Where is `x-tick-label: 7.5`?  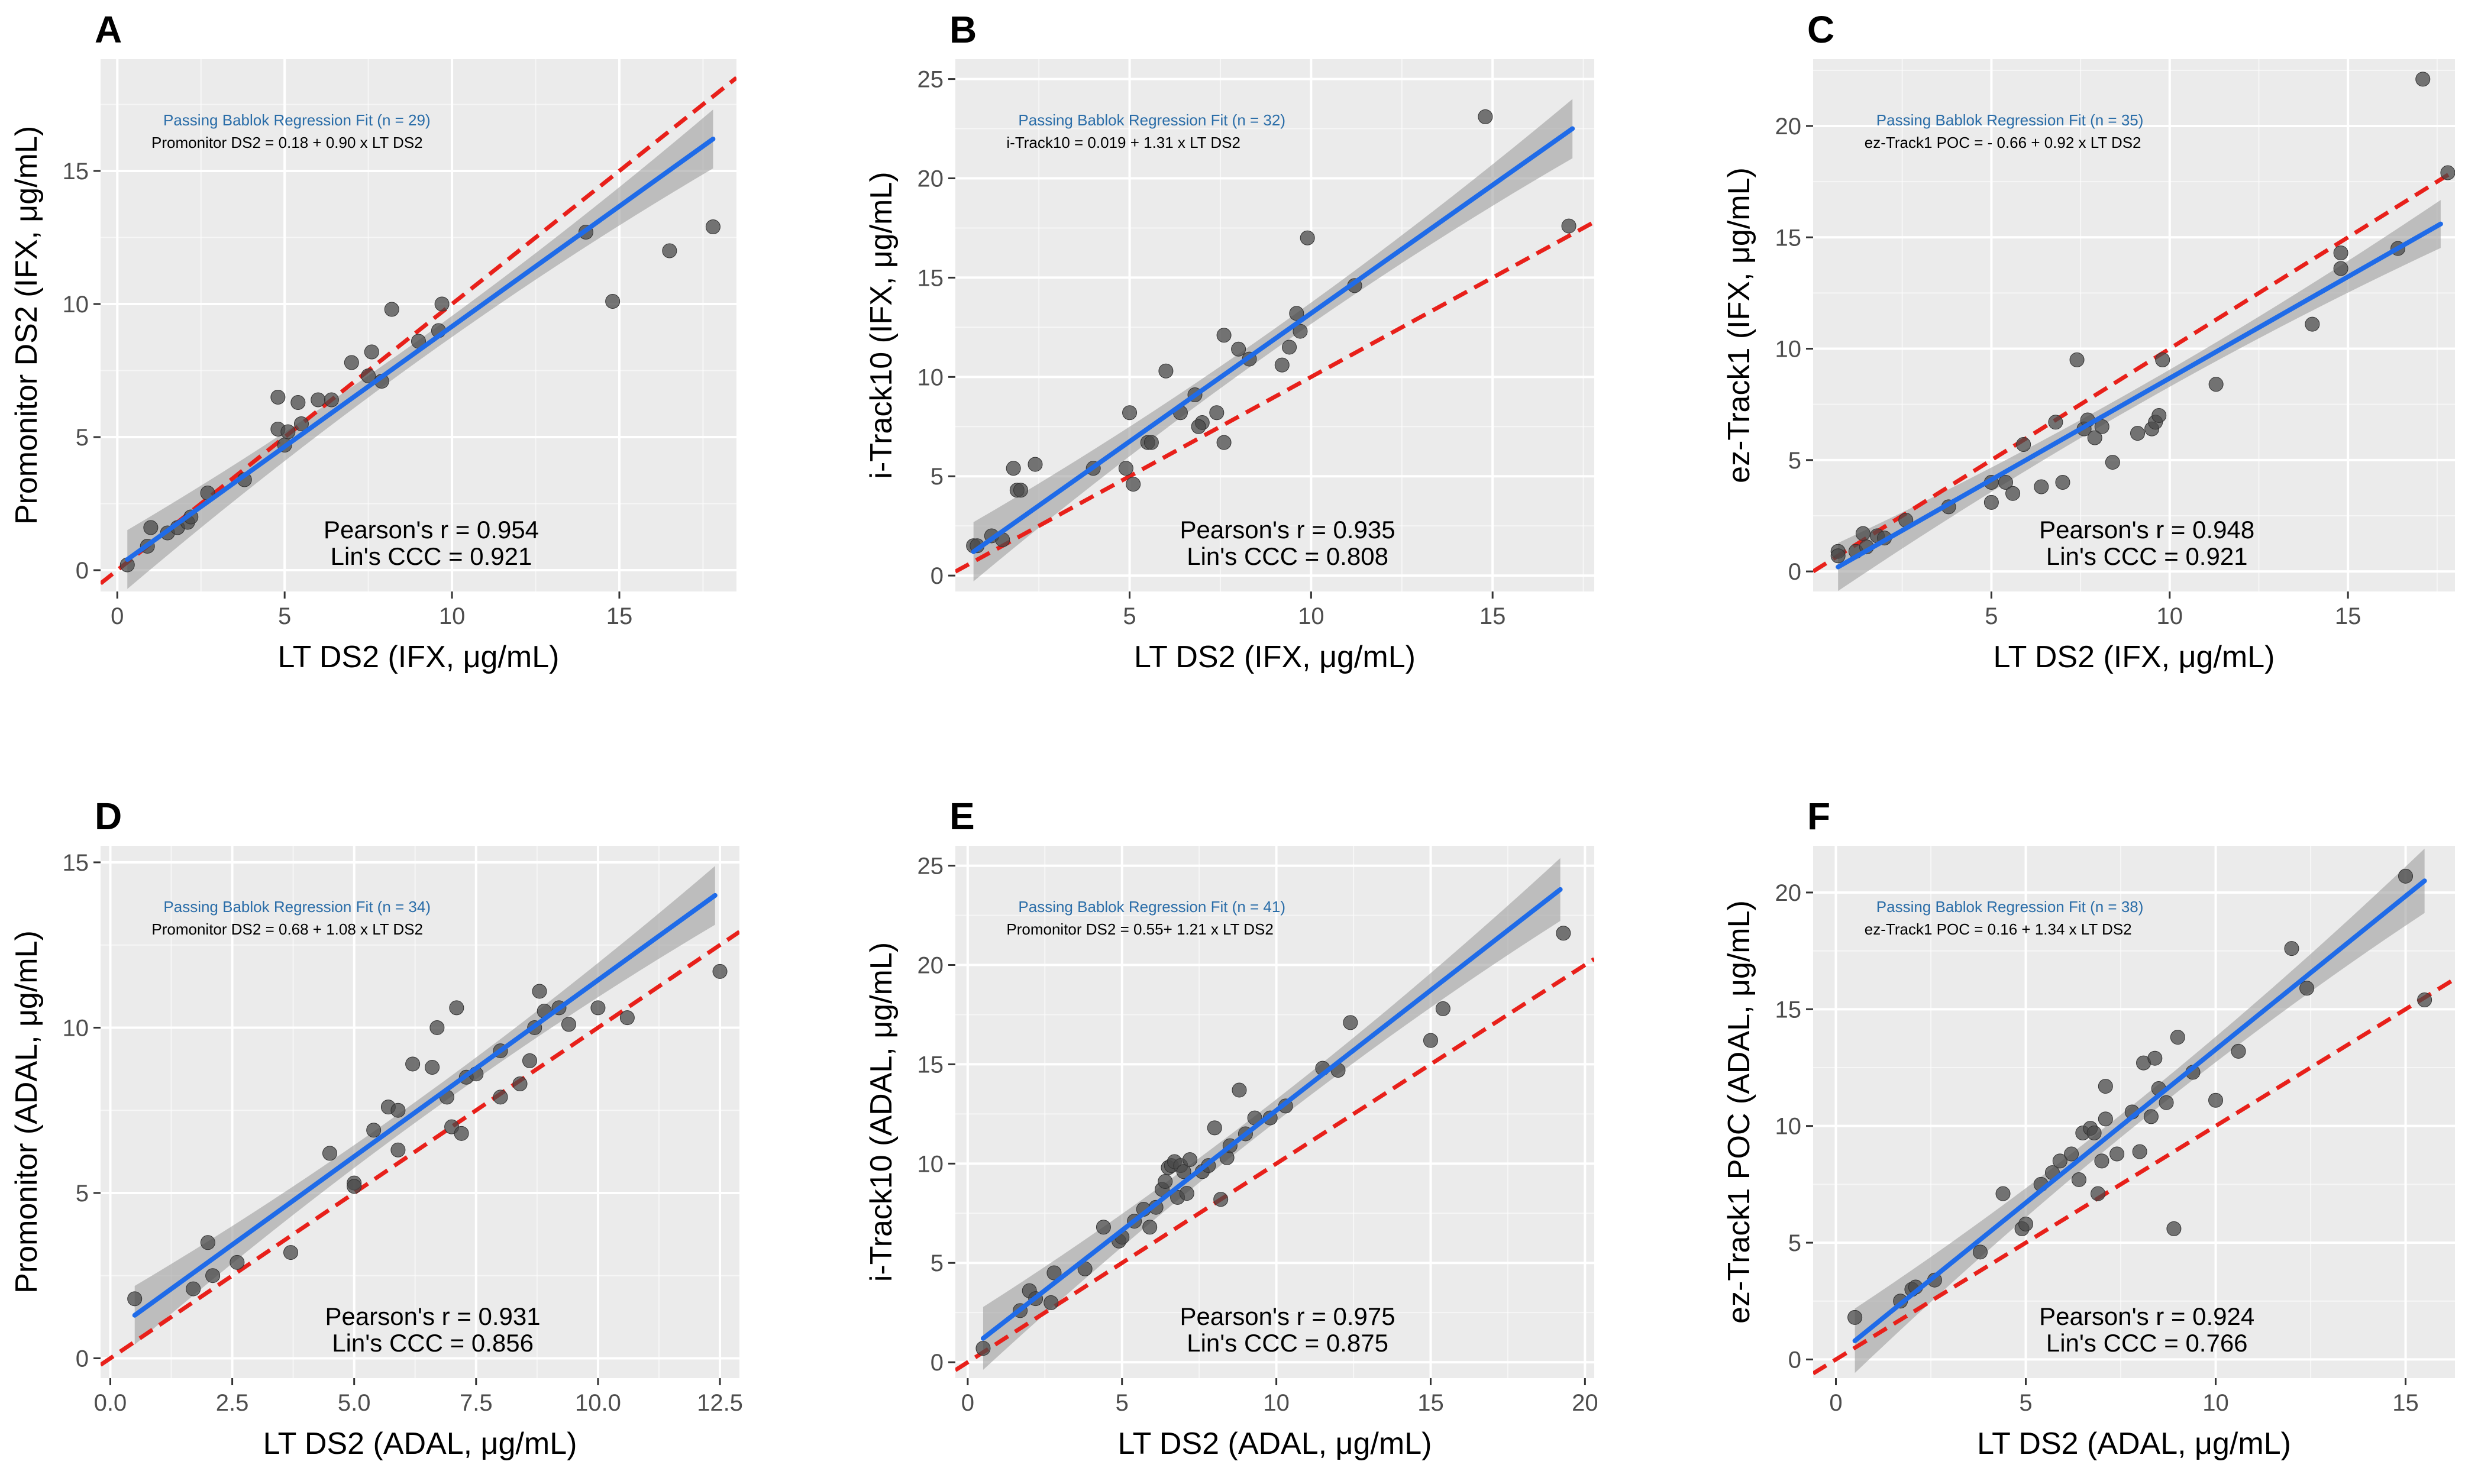 x-tick-label: 7.5 is located at coordinates (477, 1403).